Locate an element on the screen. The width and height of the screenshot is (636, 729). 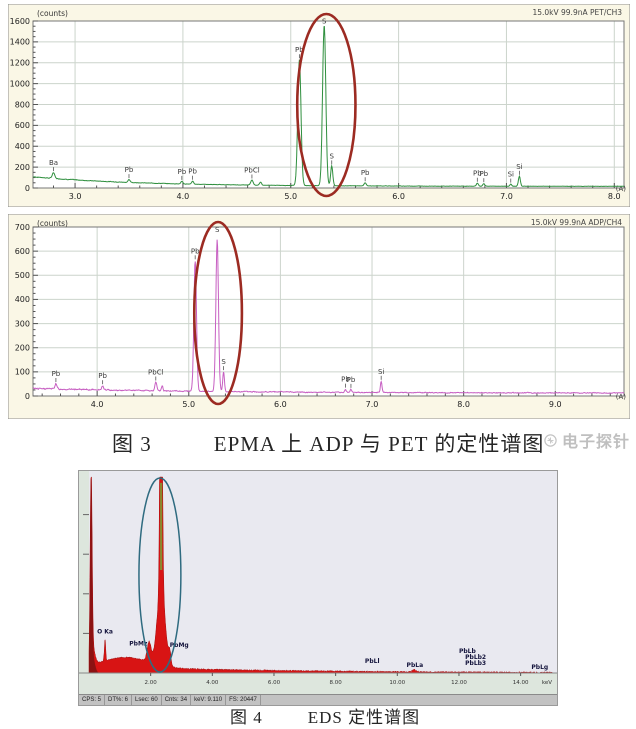
x-tick-label: 8.00 is located at coordinates (336, 683).